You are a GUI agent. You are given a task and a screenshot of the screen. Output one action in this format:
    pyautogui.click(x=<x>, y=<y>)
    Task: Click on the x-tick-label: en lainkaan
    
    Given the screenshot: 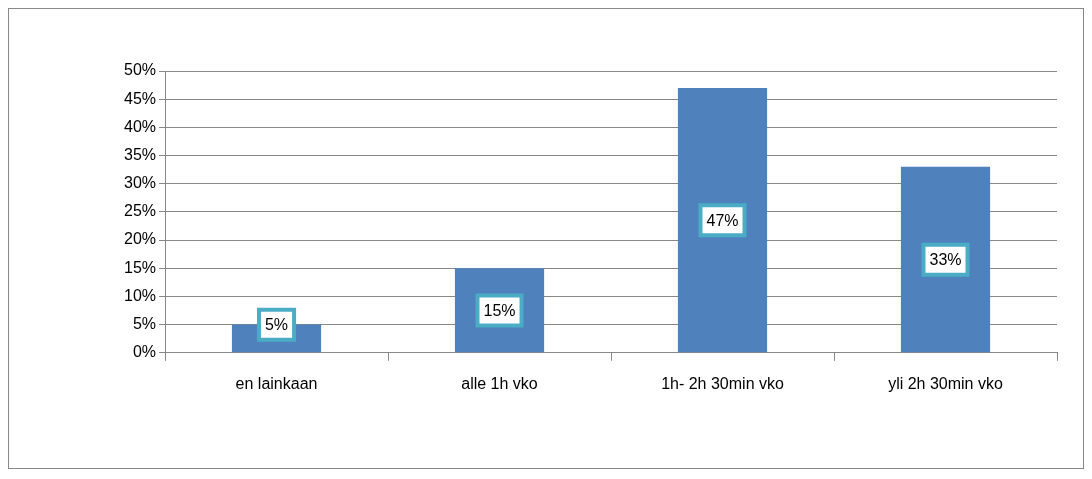 What is the action you would take?
    pyautogui.click(x=276, y=383)
    